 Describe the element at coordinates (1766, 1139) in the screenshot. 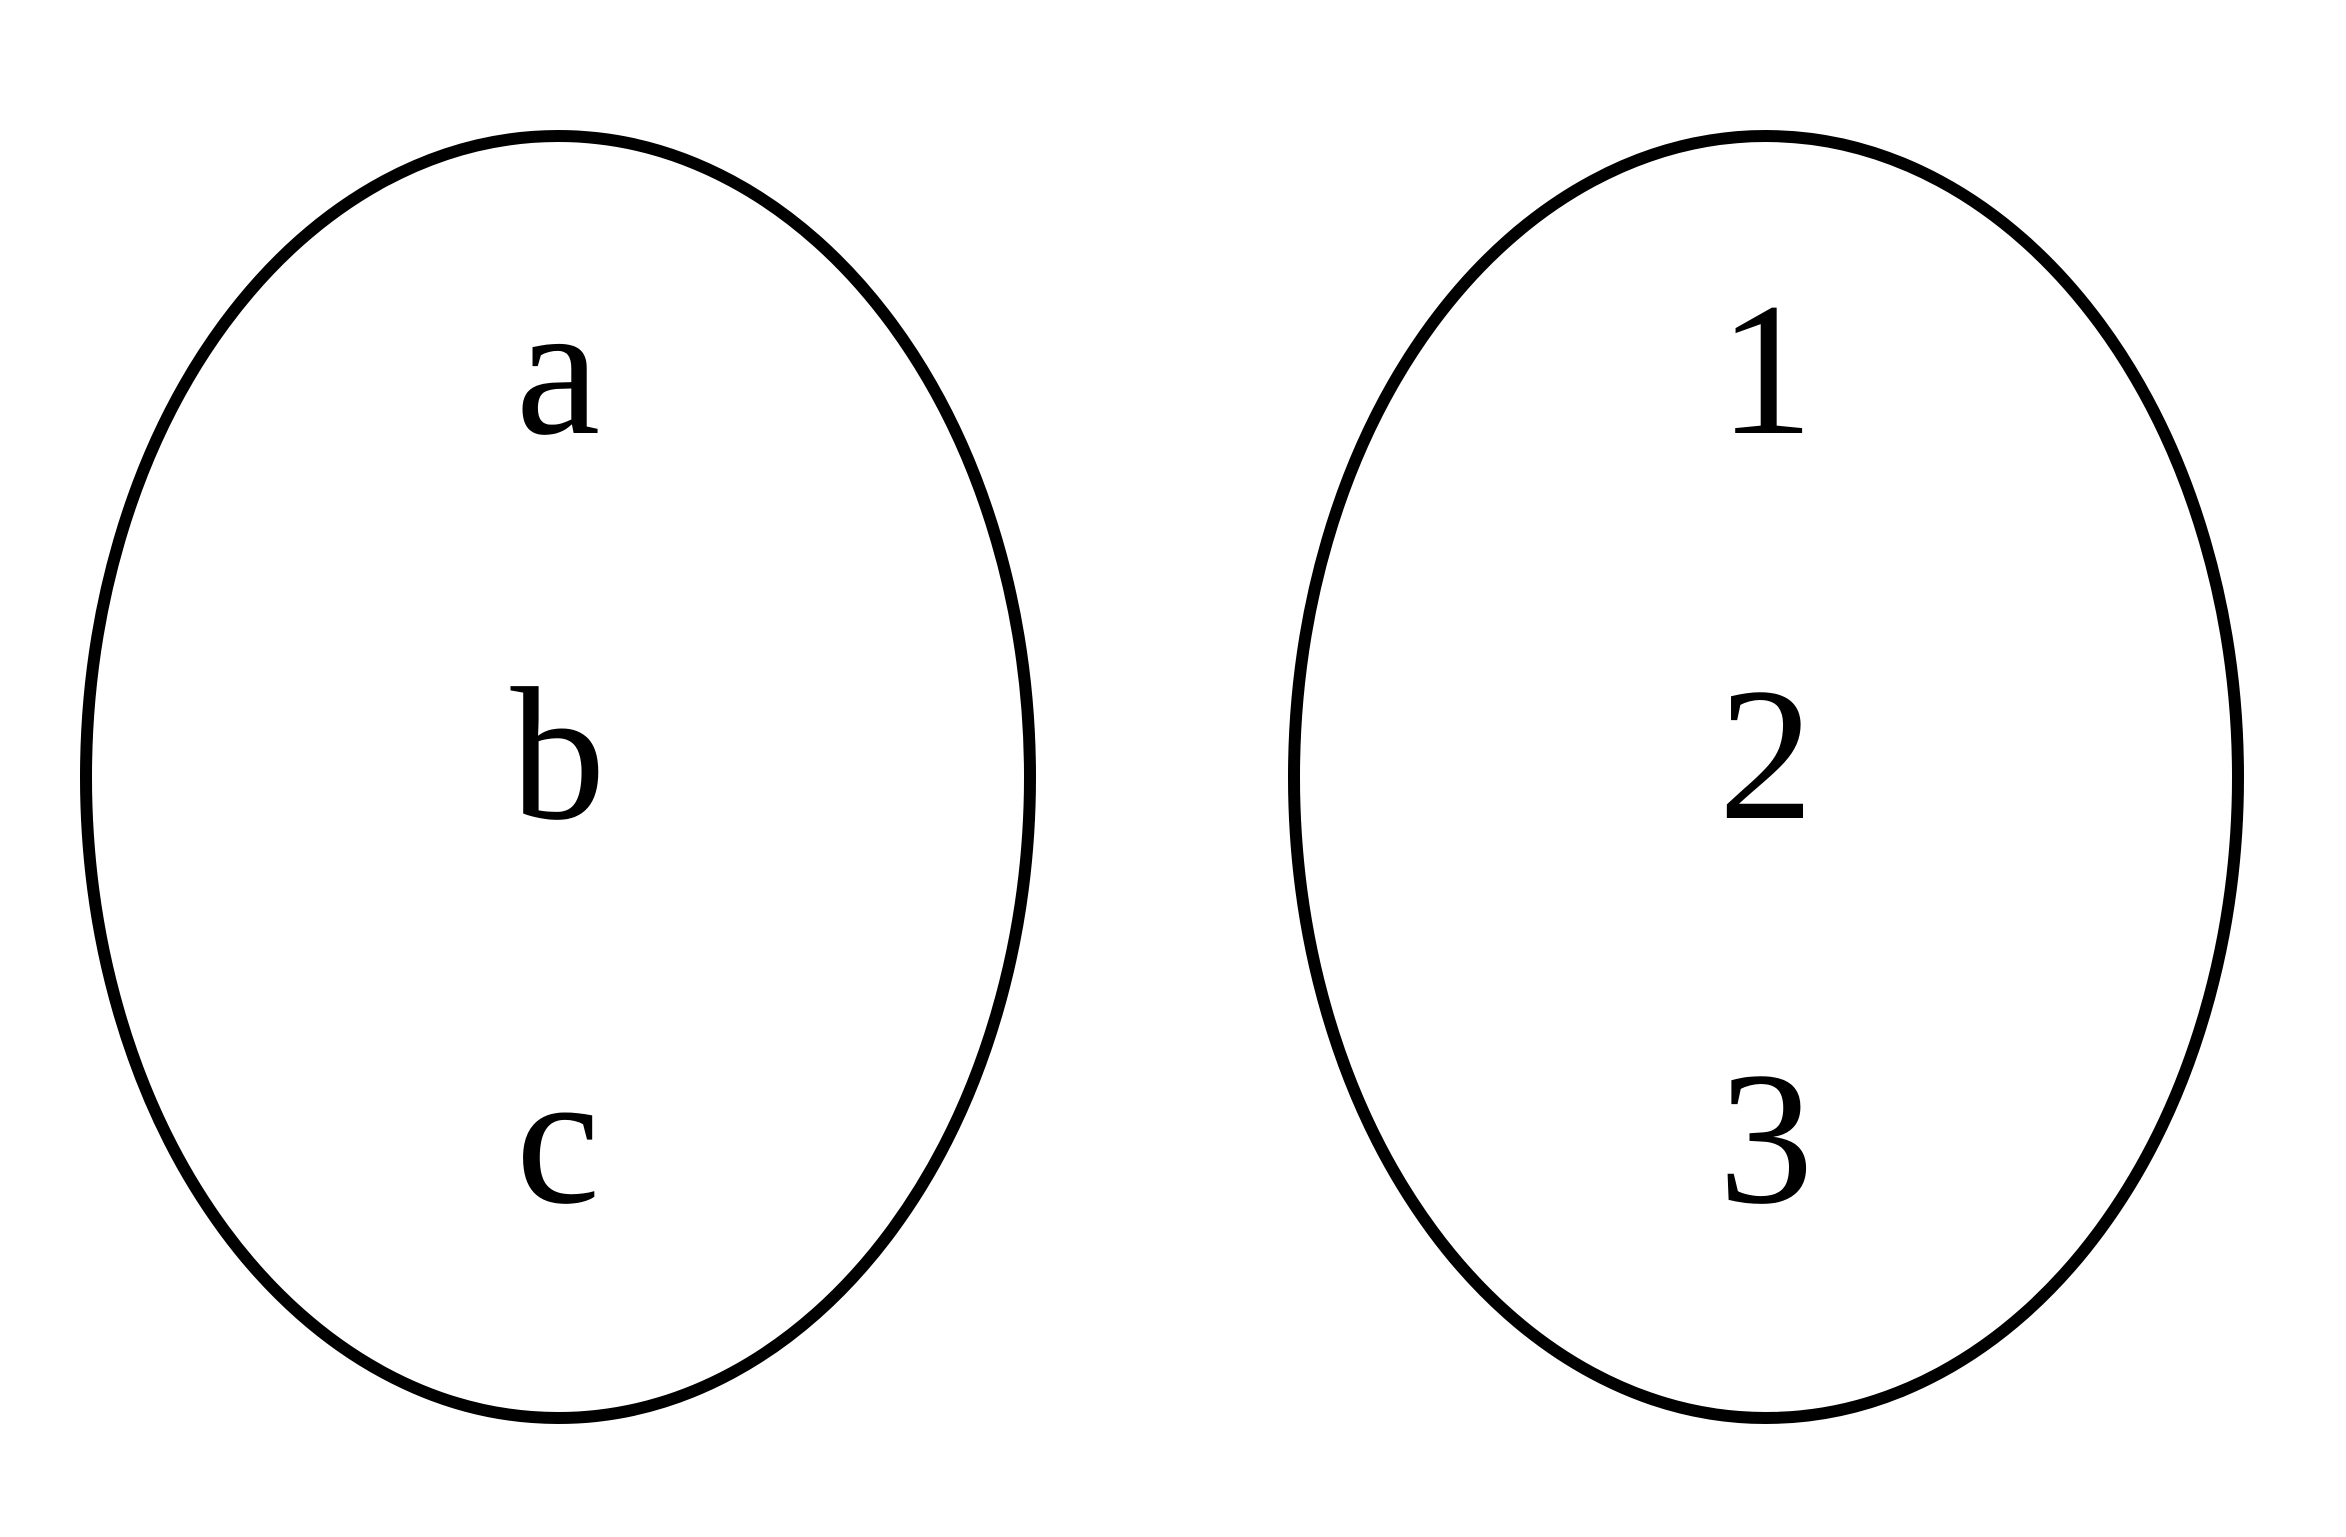

I see `right-set-element-3: 3` at that location.